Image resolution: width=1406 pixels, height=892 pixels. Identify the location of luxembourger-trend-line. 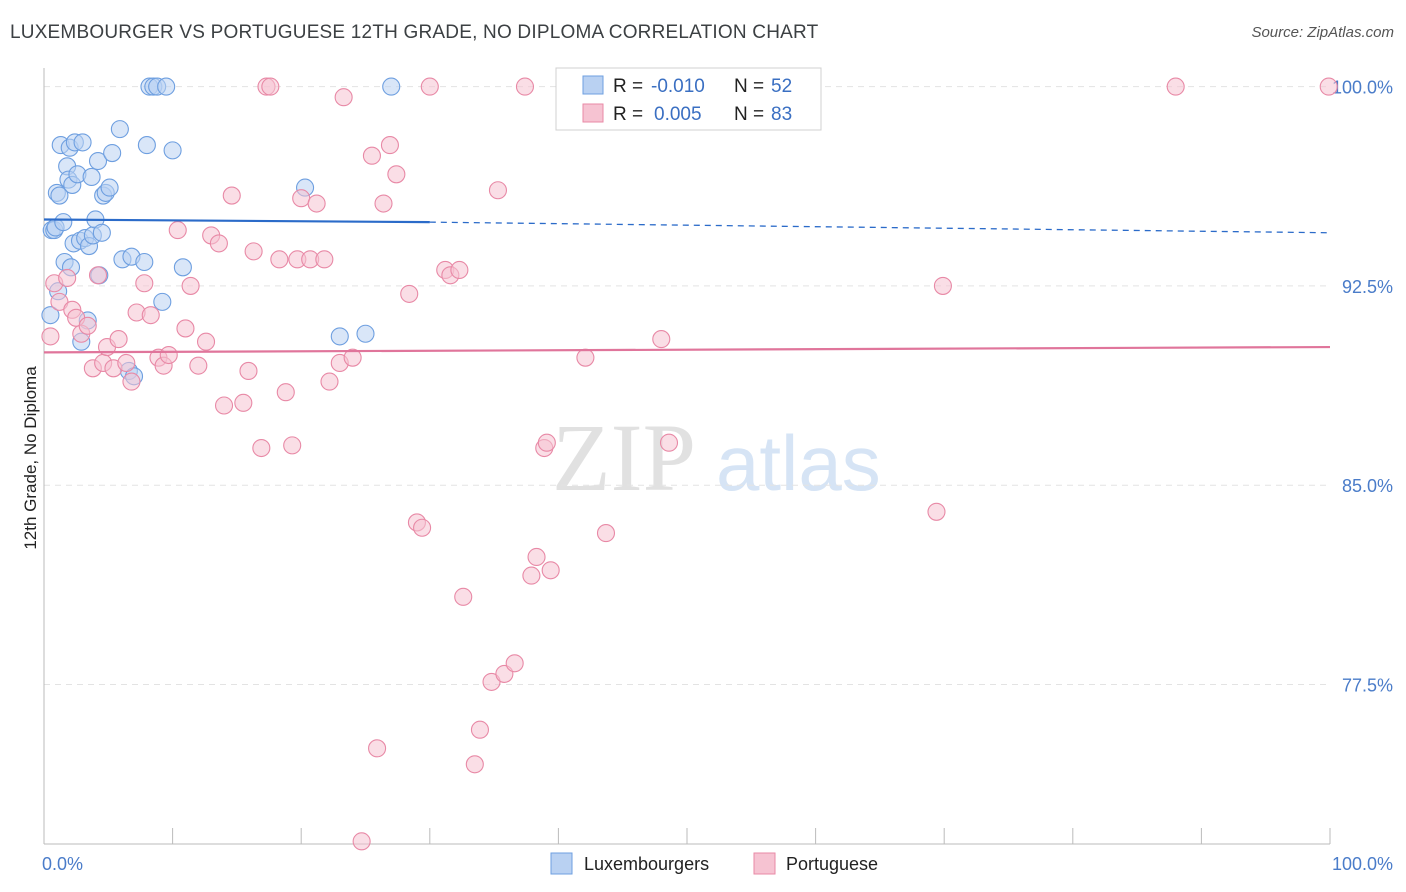
(236, 221).